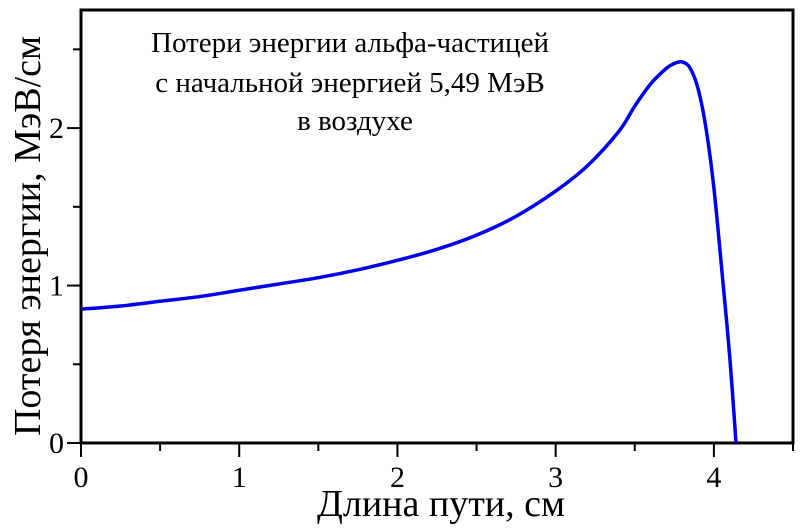 The height and width of the screenshot is (532, 800). I want to click on chart-title-line-3: в воздухе, so click(355, 121).